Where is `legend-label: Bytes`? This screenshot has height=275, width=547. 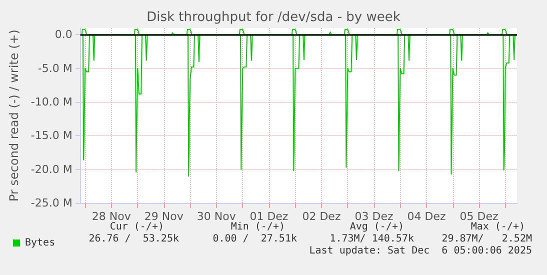 legend-label: Bytes is located at coordinates (40, 243).